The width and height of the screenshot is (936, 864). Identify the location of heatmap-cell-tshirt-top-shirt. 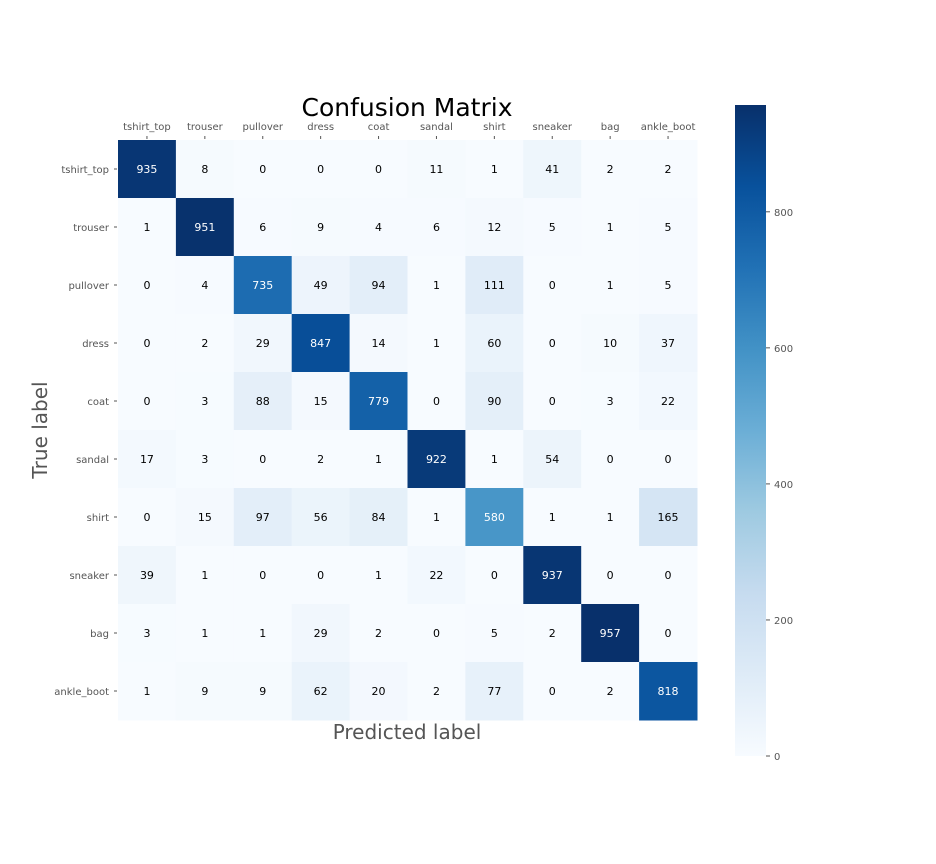
(494, 169).